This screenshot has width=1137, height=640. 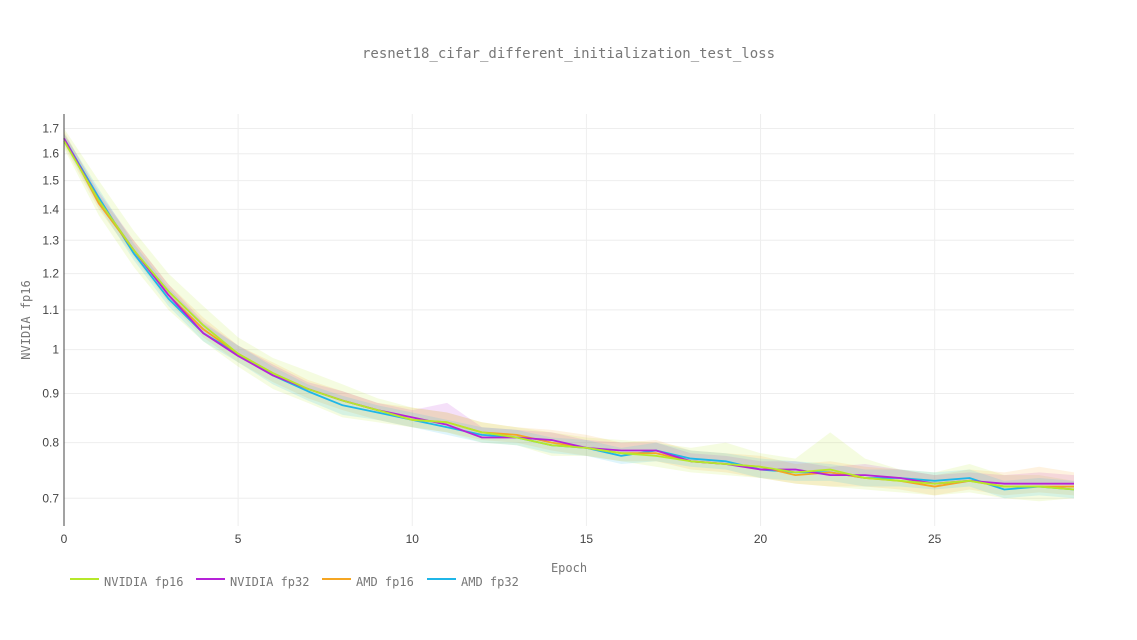 I want to click on y-axis-label: NVIDIA fp16, so click(x=26, y=319).